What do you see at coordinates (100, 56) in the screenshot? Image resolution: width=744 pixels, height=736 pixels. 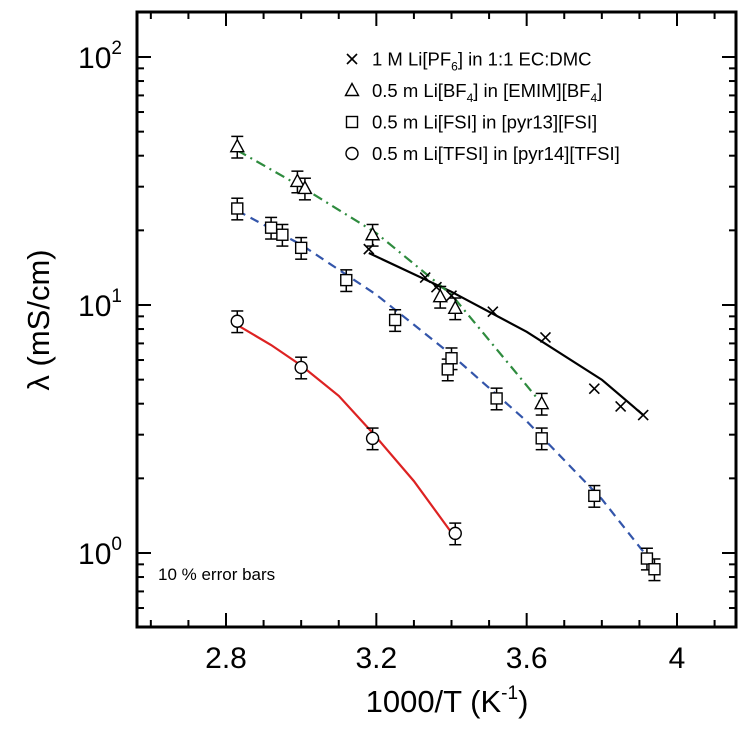 I see `y-tick-label: 10²` at bounding box center [100, 56].